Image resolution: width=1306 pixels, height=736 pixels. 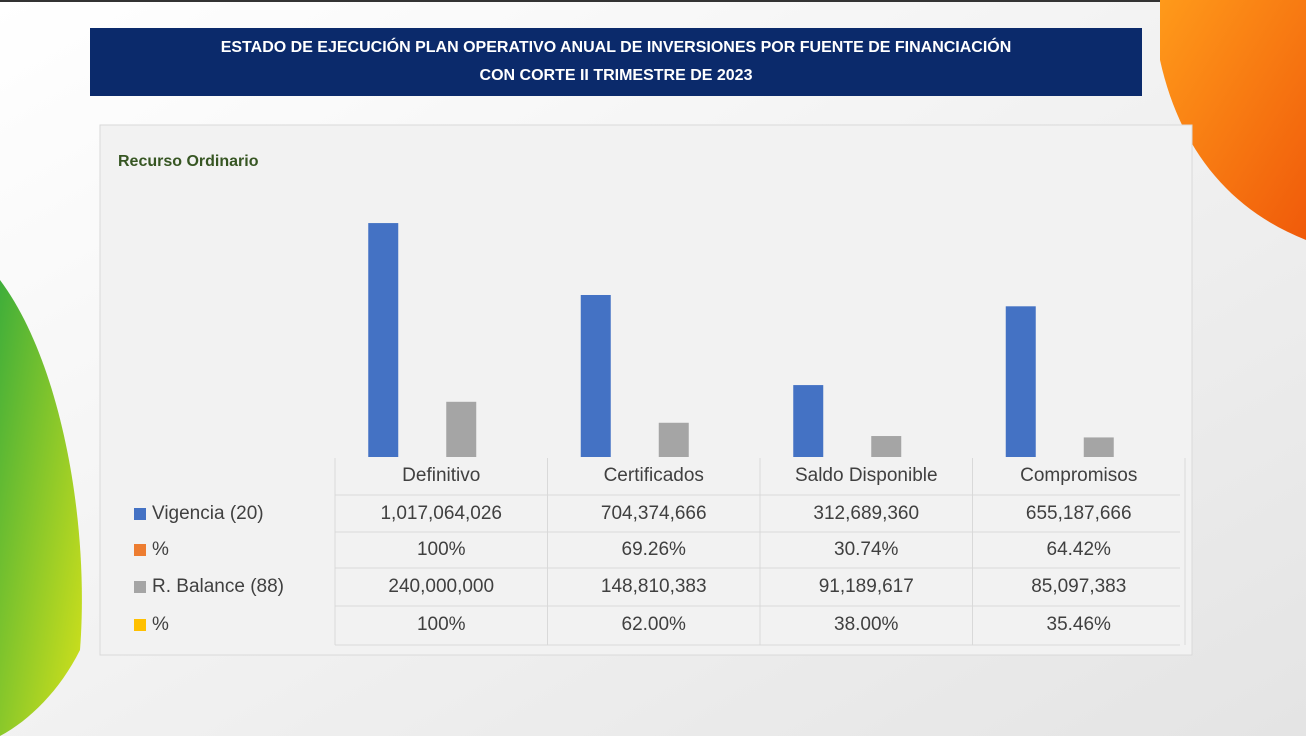 I want to click on x-tick-label: Compromisos, so click(x=1078, y=475).